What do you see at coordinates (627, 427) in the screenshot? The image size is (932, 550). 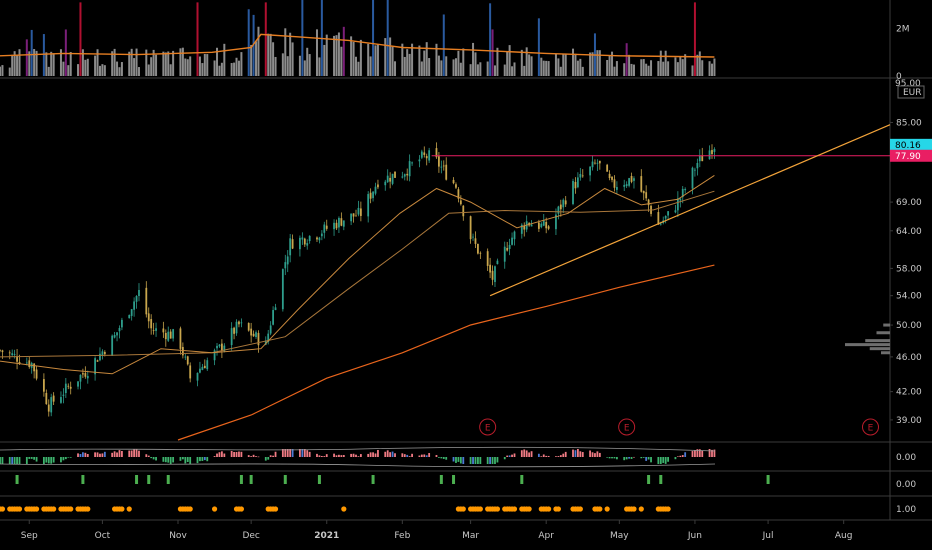 I see `earnings-event-marker: E` at bounding box center [627, 427].